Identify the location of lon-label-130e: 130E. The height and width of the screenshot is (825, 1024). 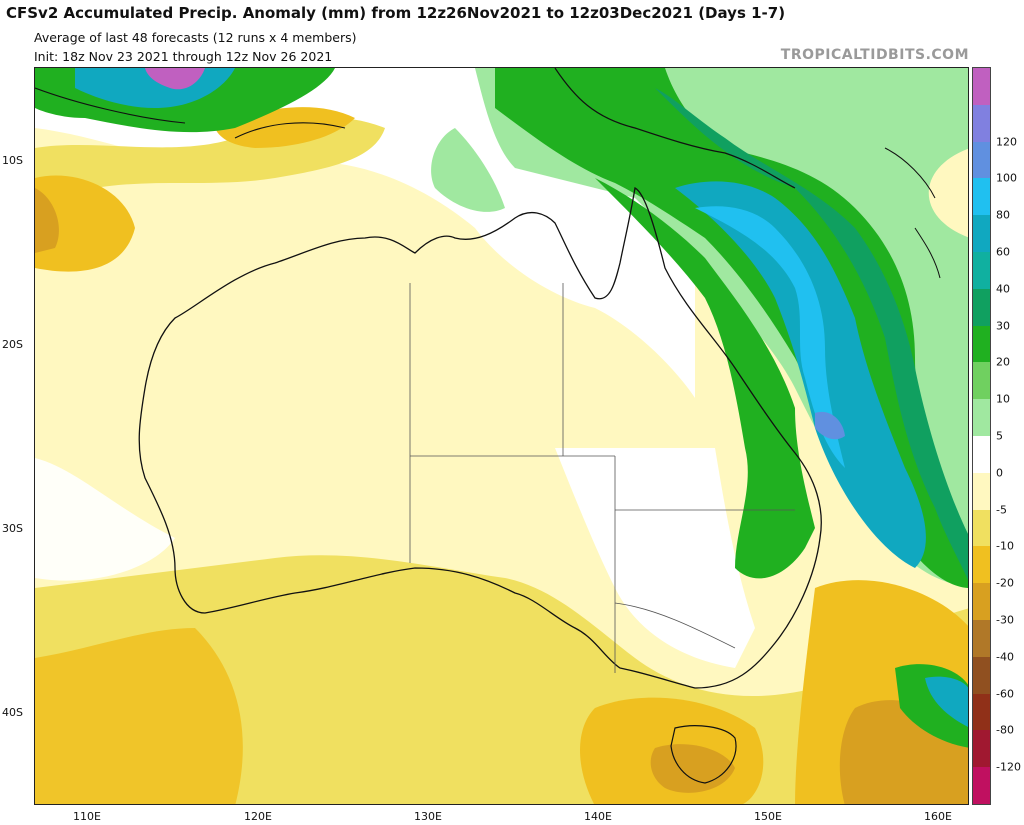
(428, 816).